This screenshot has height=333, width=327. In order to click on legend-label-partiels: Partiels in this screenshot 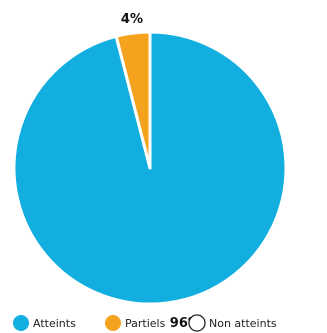, I will do `click(145, 323)`.